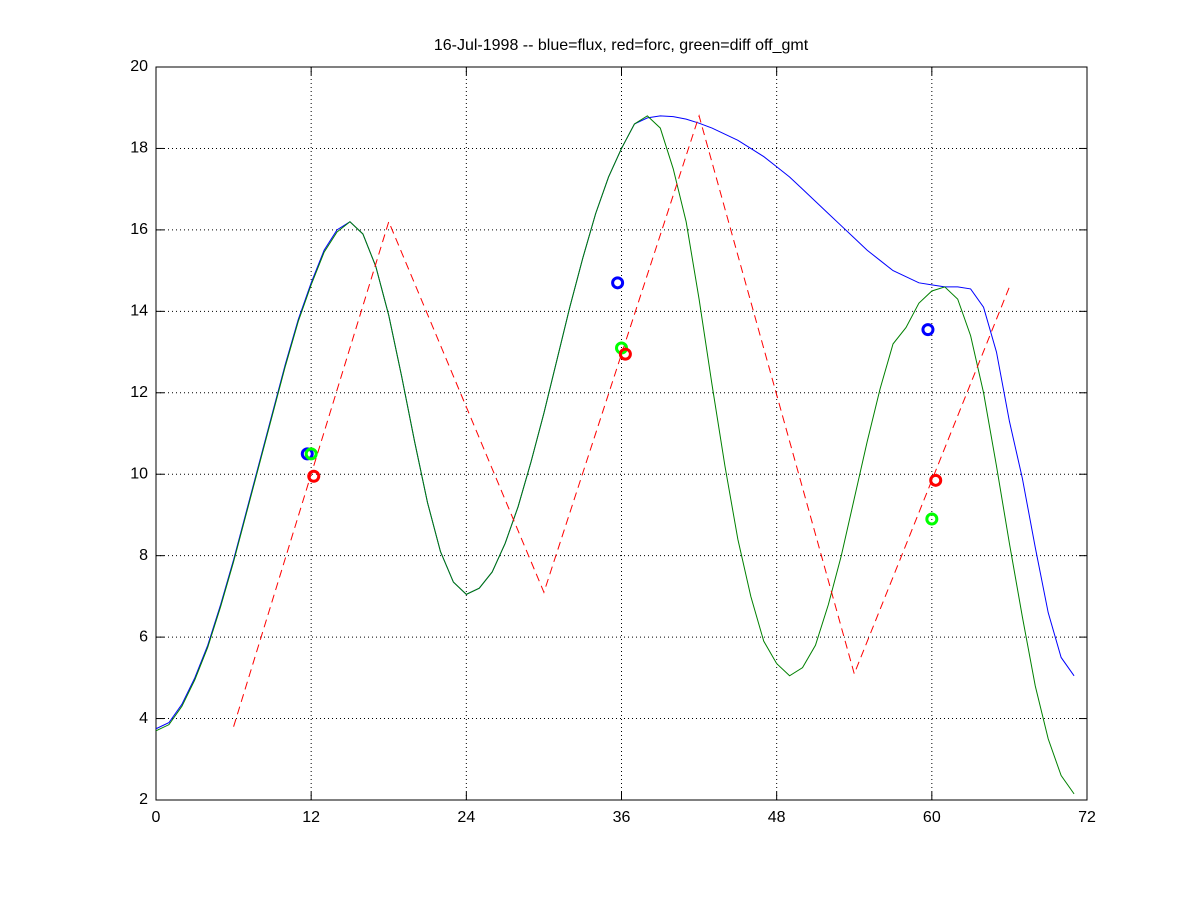  I want to click on x-tick-label: 48, so click(777, 817).